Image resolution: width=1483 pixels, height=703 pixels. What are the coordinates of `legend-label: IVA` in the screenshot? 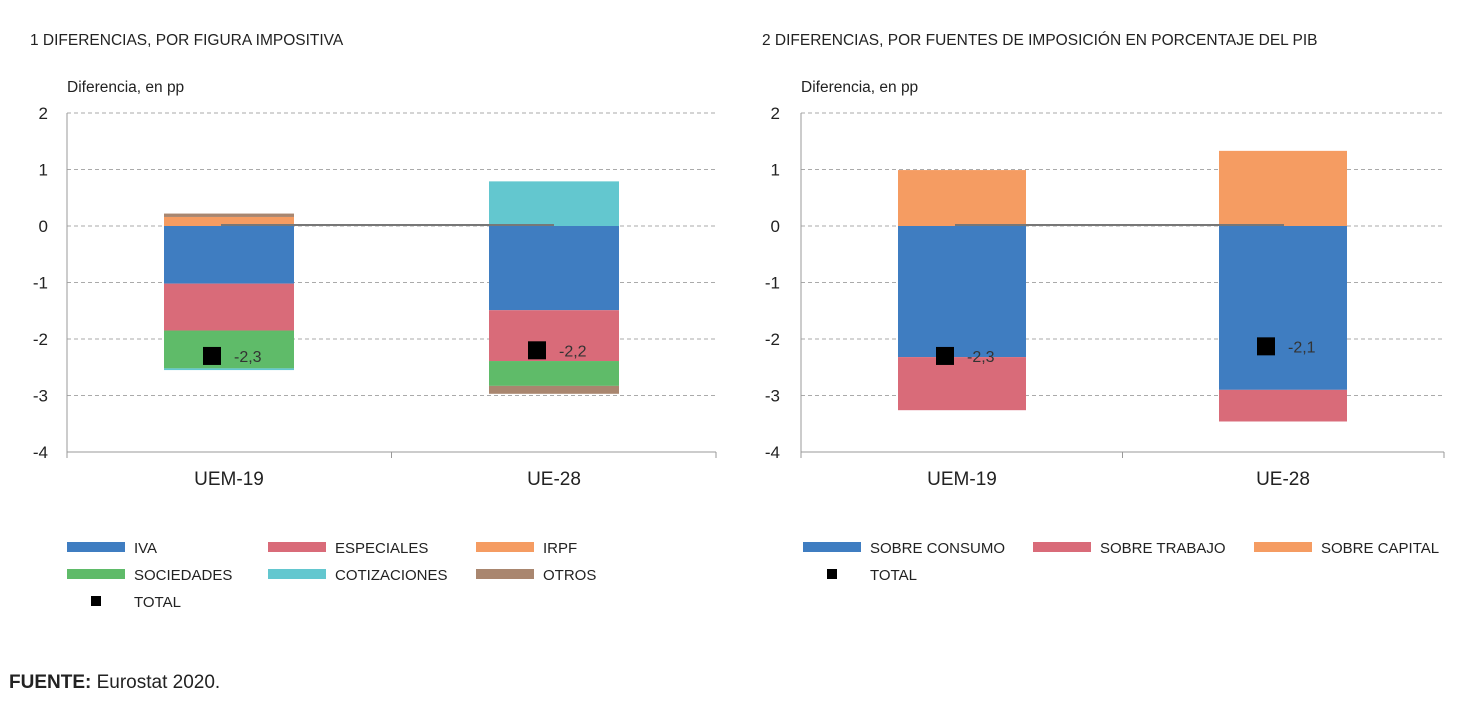 It's located at (145, 548).